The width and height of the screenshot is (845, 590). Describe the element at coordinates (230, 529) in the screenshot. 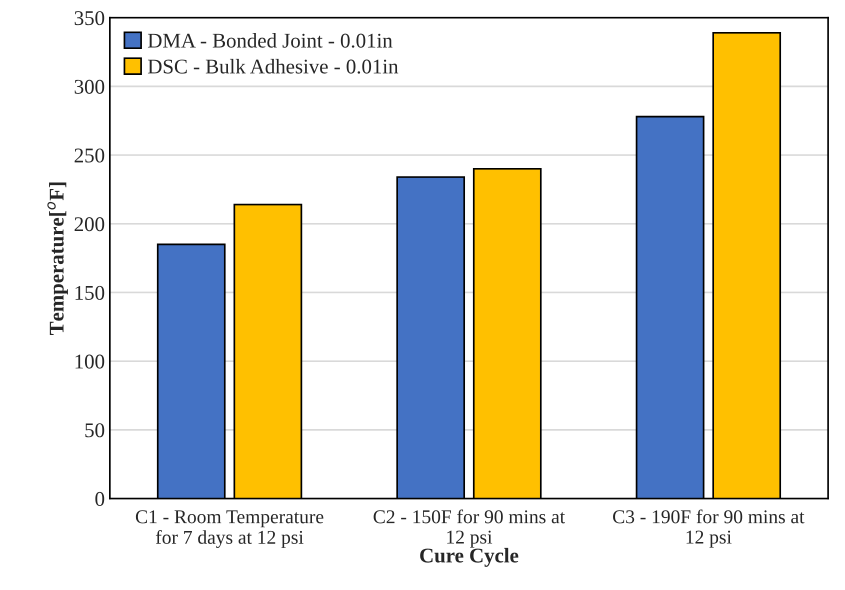

I see `x-tick-label: C1 - Room Temperature for 7 days at 12 psi` at that location.